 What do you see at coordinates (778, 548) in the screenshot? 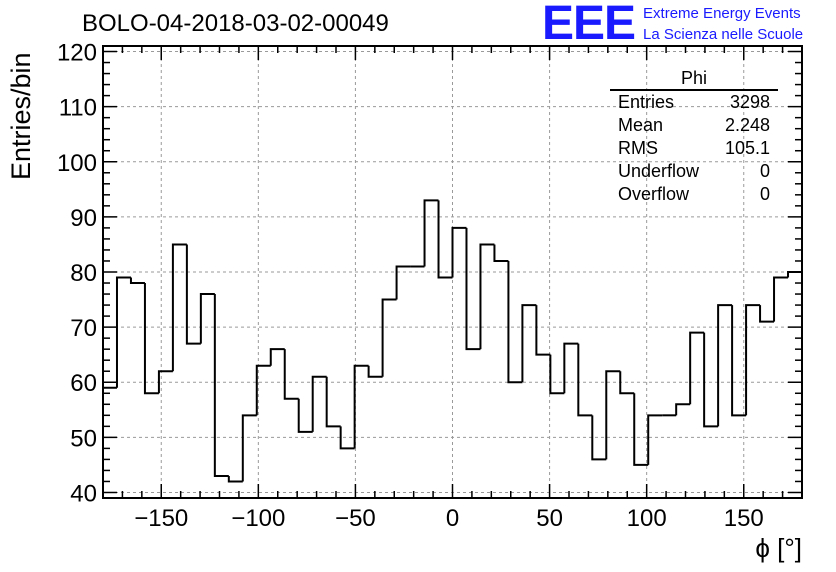
I see `x-axis-title: ϕ [°]` at bounding box center [778, 548].